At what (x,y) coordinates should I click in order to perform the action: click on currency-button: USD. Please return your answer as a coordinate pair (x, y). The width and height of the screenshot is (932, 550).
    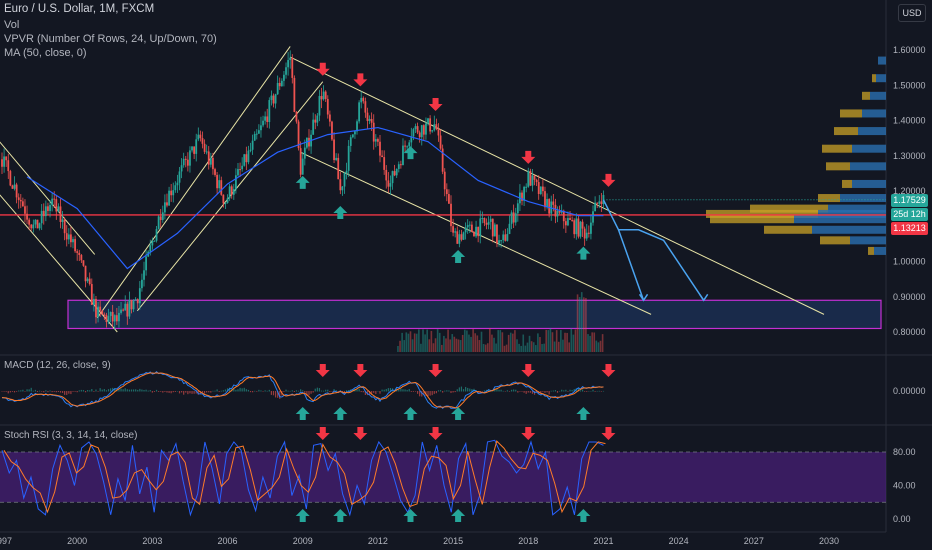
    Looking at the image, I should click on (912, 13).